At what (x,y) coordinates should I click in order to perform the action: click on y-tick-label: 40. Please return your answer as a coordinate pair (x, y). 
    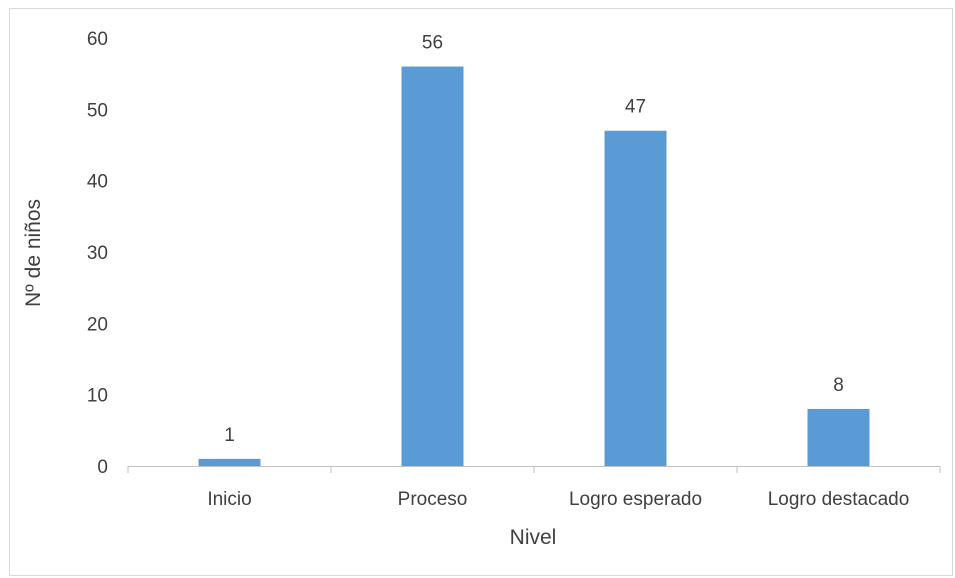
    Looking at the image, I should click on (97, 182).